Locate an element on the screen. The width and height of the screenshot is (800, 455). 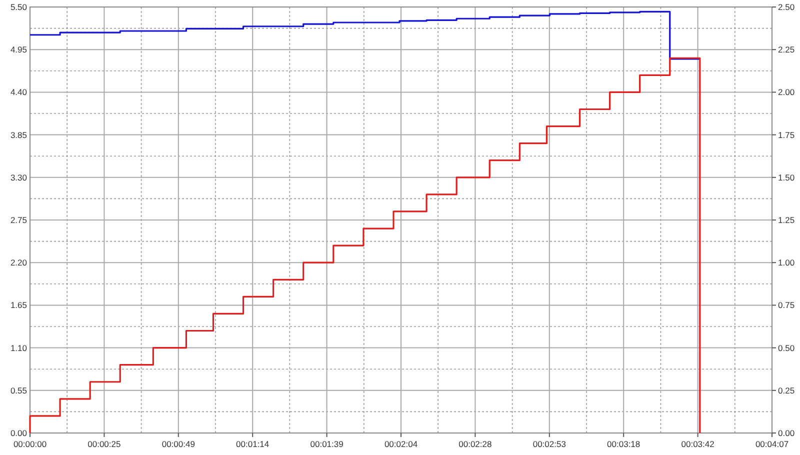
y-tick-label: 1.65 is located at coordinates (19, 305).